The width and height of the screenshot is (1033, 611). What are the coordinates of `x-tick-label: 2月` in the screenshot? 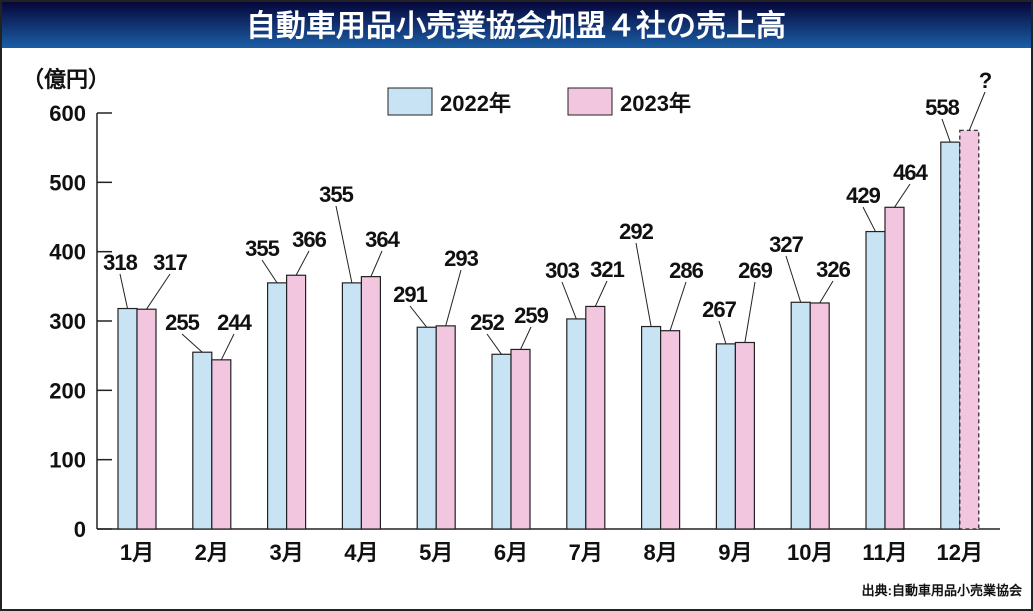 It's located at (212, 552).